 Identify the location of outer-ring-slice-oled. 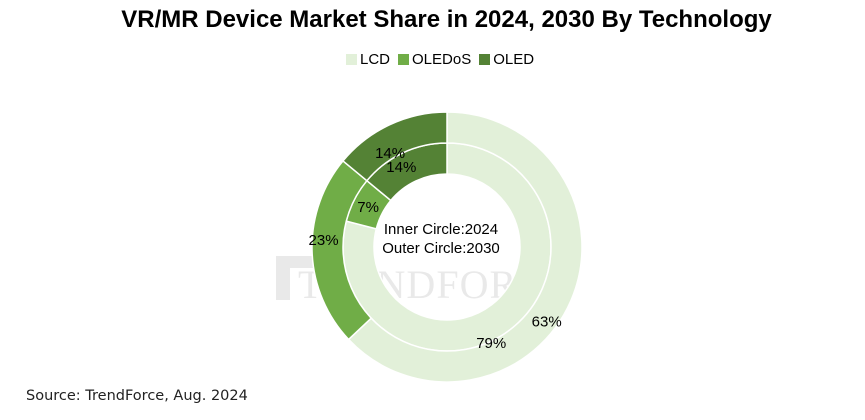
(394, 146).